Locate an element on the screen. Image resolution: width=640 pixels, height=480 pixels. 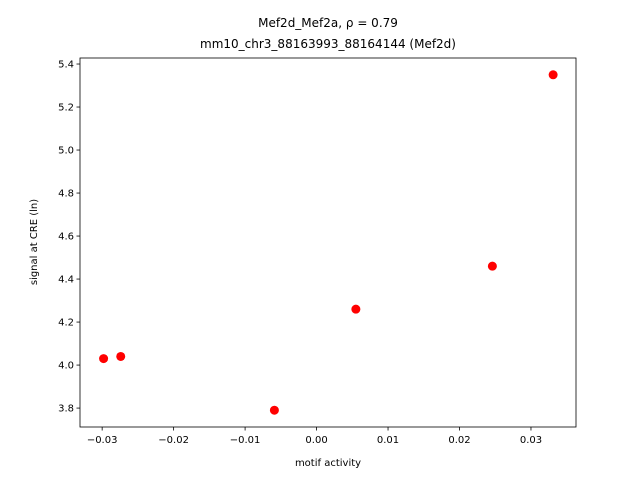
y-tick-label: 4.2 is located at coordinates (66, 323).